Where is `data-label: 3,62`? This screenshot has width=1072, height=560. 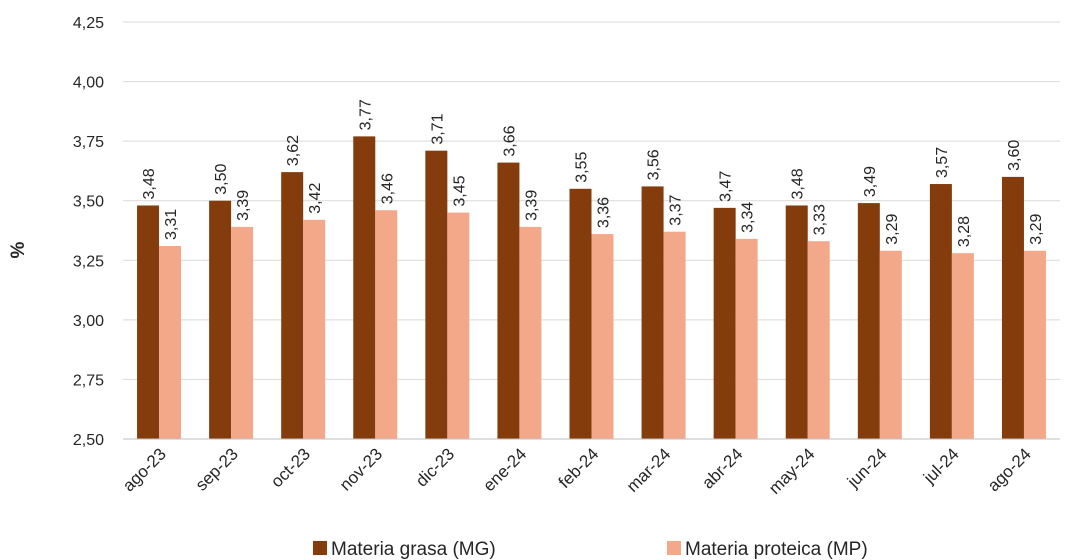
data-label: 3,62 is located at coordinates (293, 150).